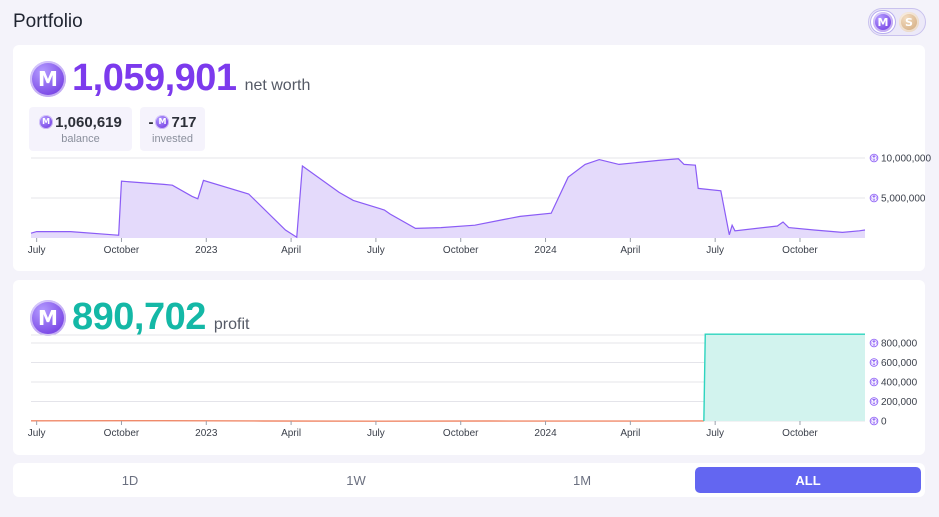 The image size is (939, 517). I want to click on range-1d-button: 1D, so click(130, 480).